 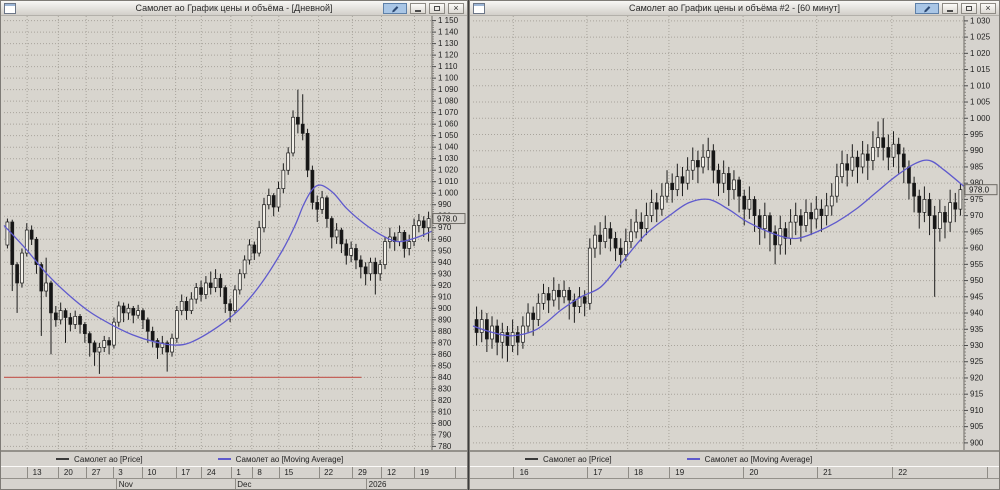 I want to click on restore-icon, so click(x=437, y=8).